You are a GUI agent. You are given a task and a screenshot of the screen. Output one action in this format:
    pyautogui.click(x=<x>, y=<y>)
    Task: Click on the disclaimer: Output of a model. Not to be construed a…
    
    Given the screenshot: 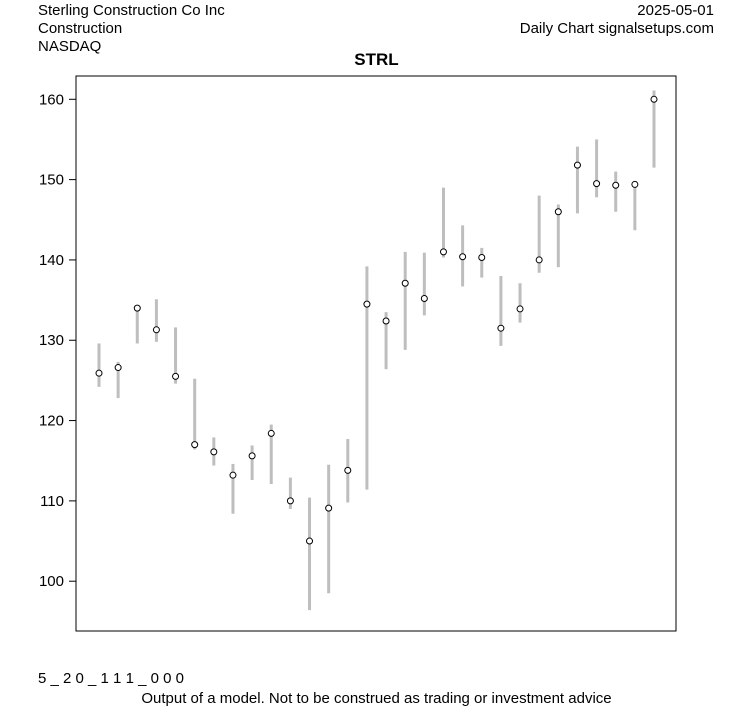 What is the action you would take?
    pyautogui.click(x=376, y=698)
    